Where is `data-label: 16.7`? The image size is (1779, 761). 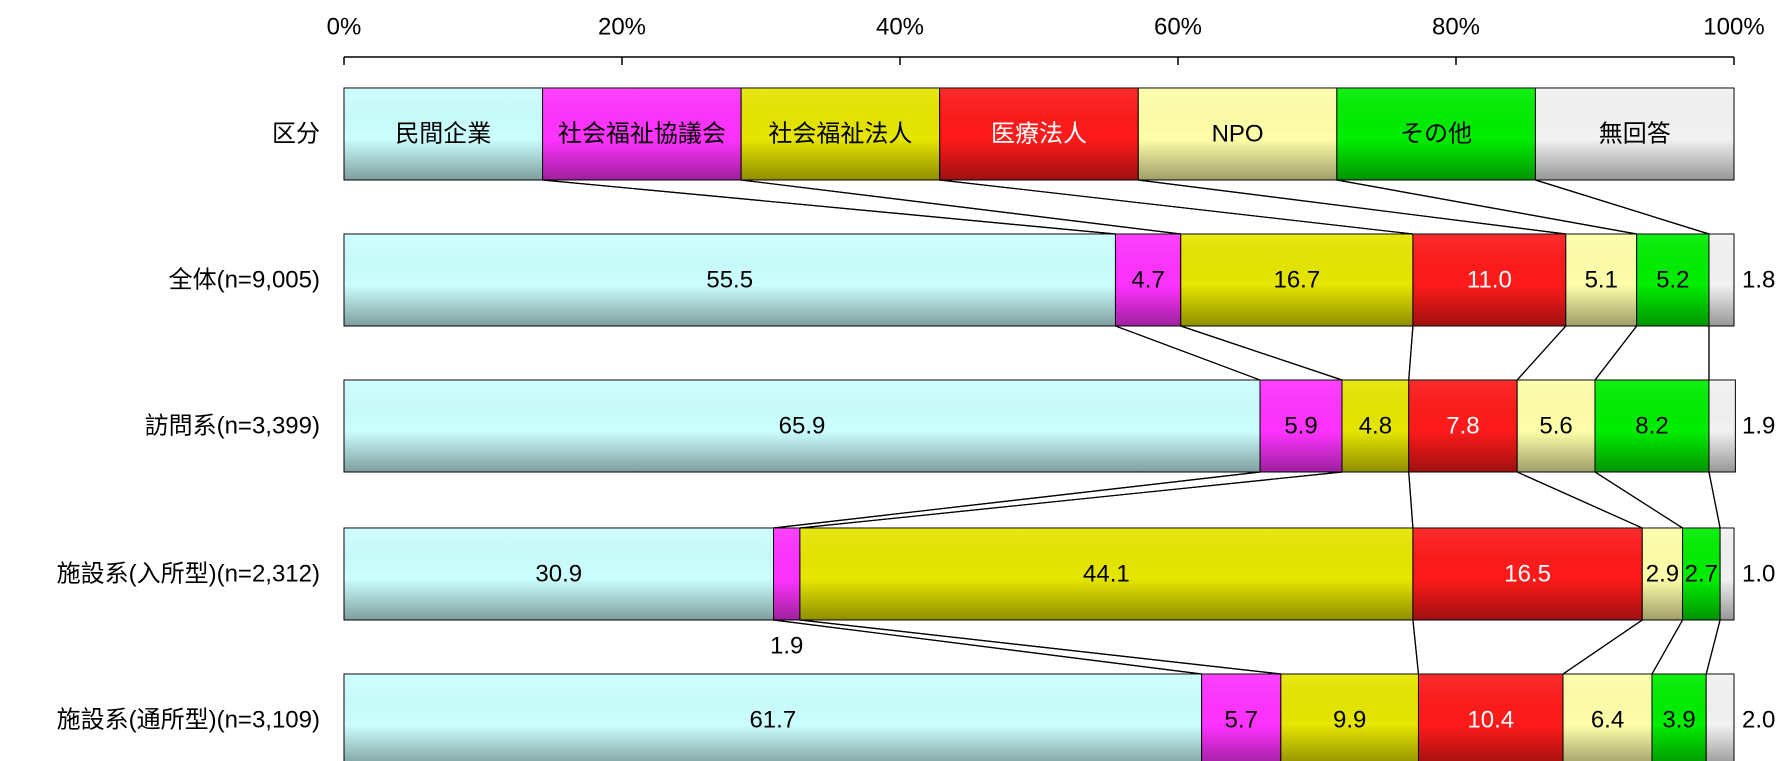 data-label: 16.7 is located at coordinates (1296, 280).